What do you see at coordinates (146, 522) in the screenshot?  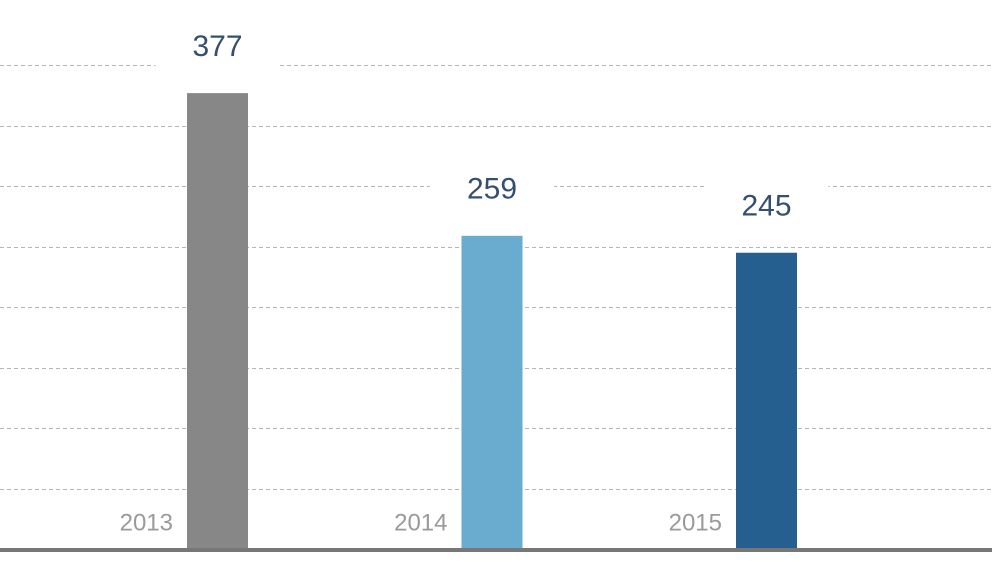 I see `x-tick-label: 2013` at bounding box center [146, 522].